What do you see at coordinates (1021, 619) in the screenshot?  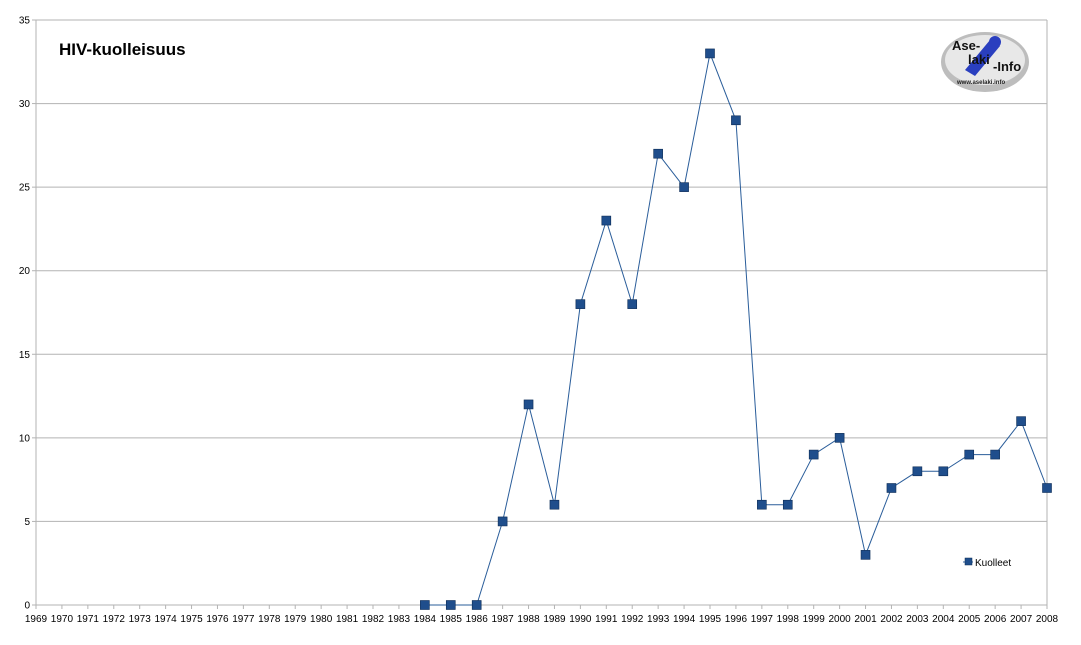 I see `x-tick-label: 2007` at bounding box center [1021, 619].